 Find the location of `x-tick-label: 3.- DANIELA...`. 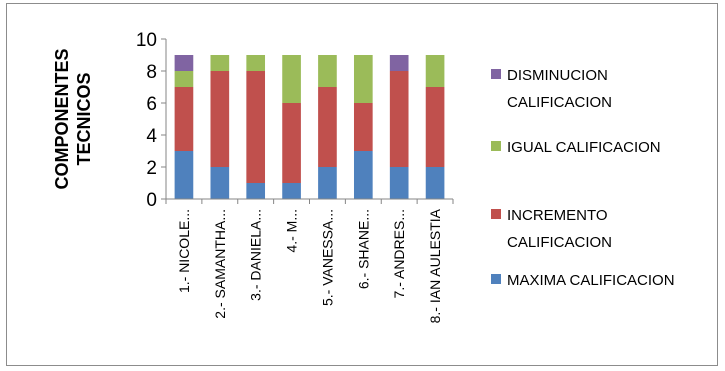

x-tick-label: 3.- DANIELA... is located at coordinates (256, 255).